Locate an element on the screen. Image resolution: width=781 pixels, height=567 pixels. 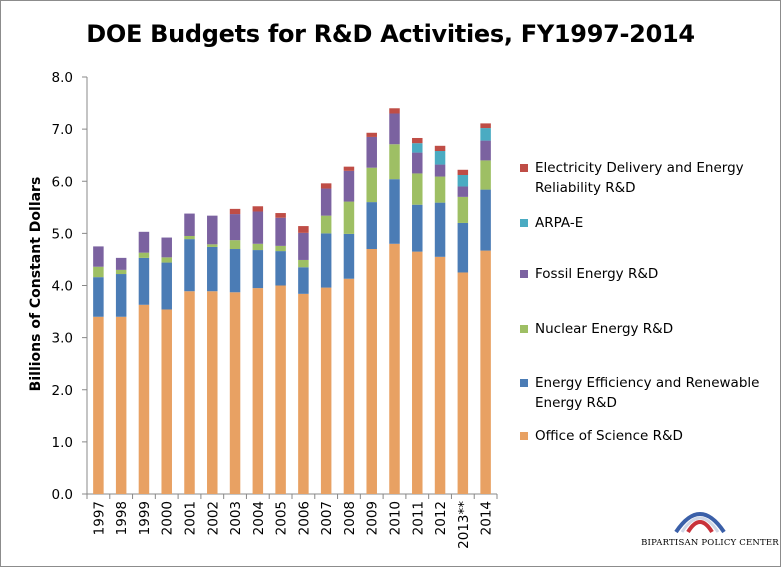
x-tick-label: 2003 is located at coordinates (236, 518).